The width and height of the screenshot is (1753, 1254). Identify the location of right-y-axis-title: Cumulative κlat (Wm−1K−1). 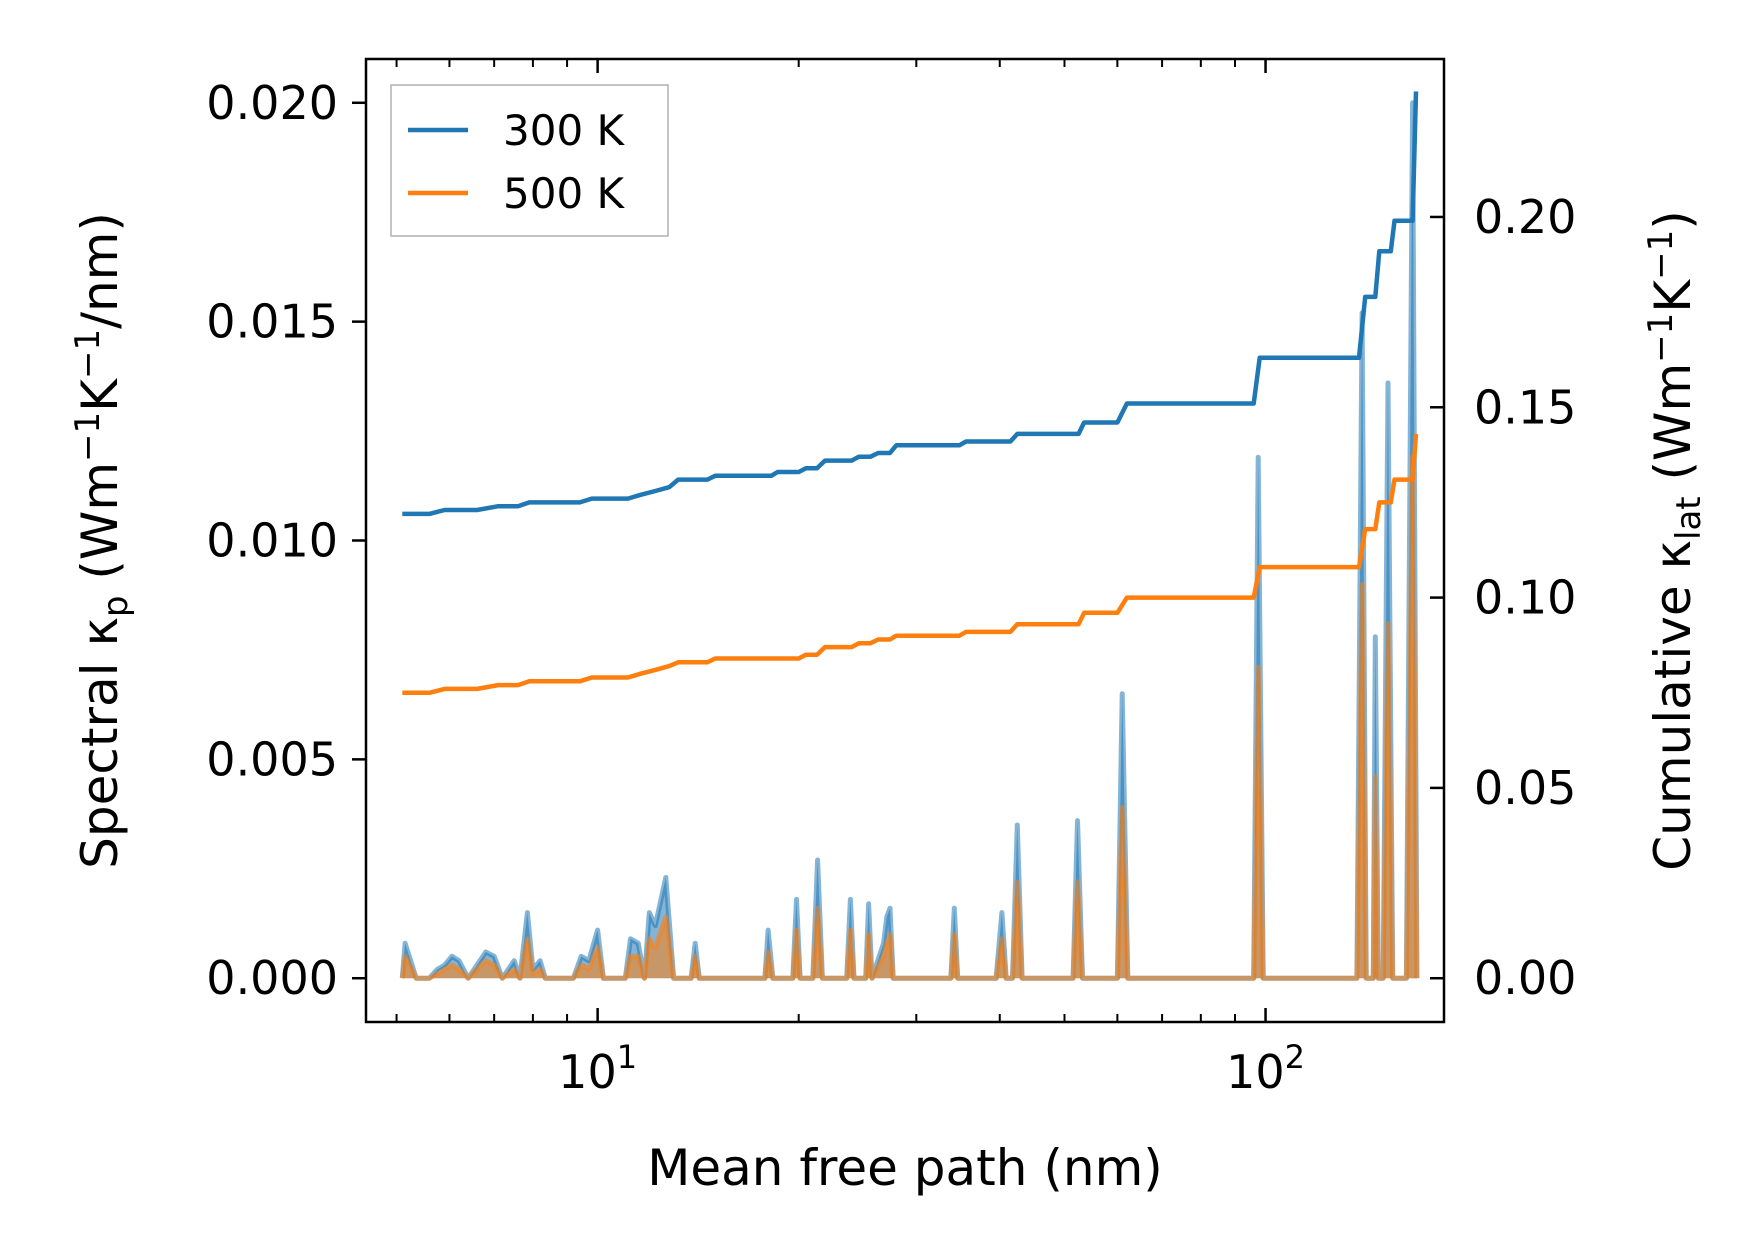
(1675, 540).